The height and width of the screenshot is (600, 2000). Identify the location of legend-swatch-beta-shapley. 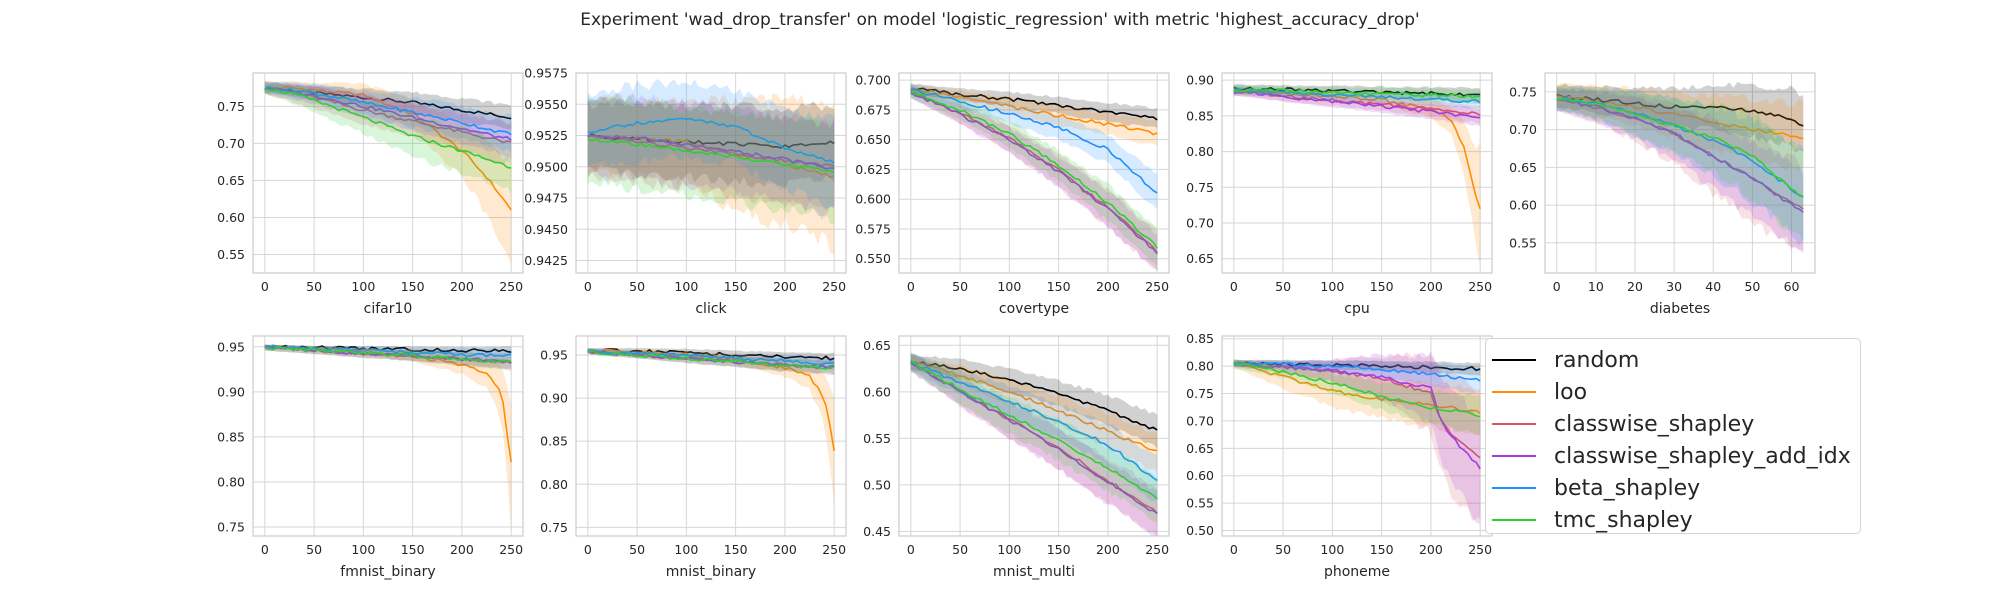
(1514, 488).